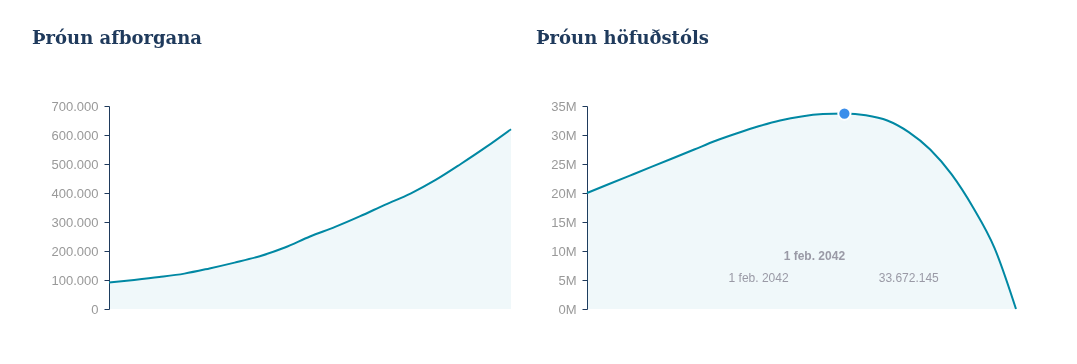  I want to click on y-tick-label: 100.000, so click(75, 280).